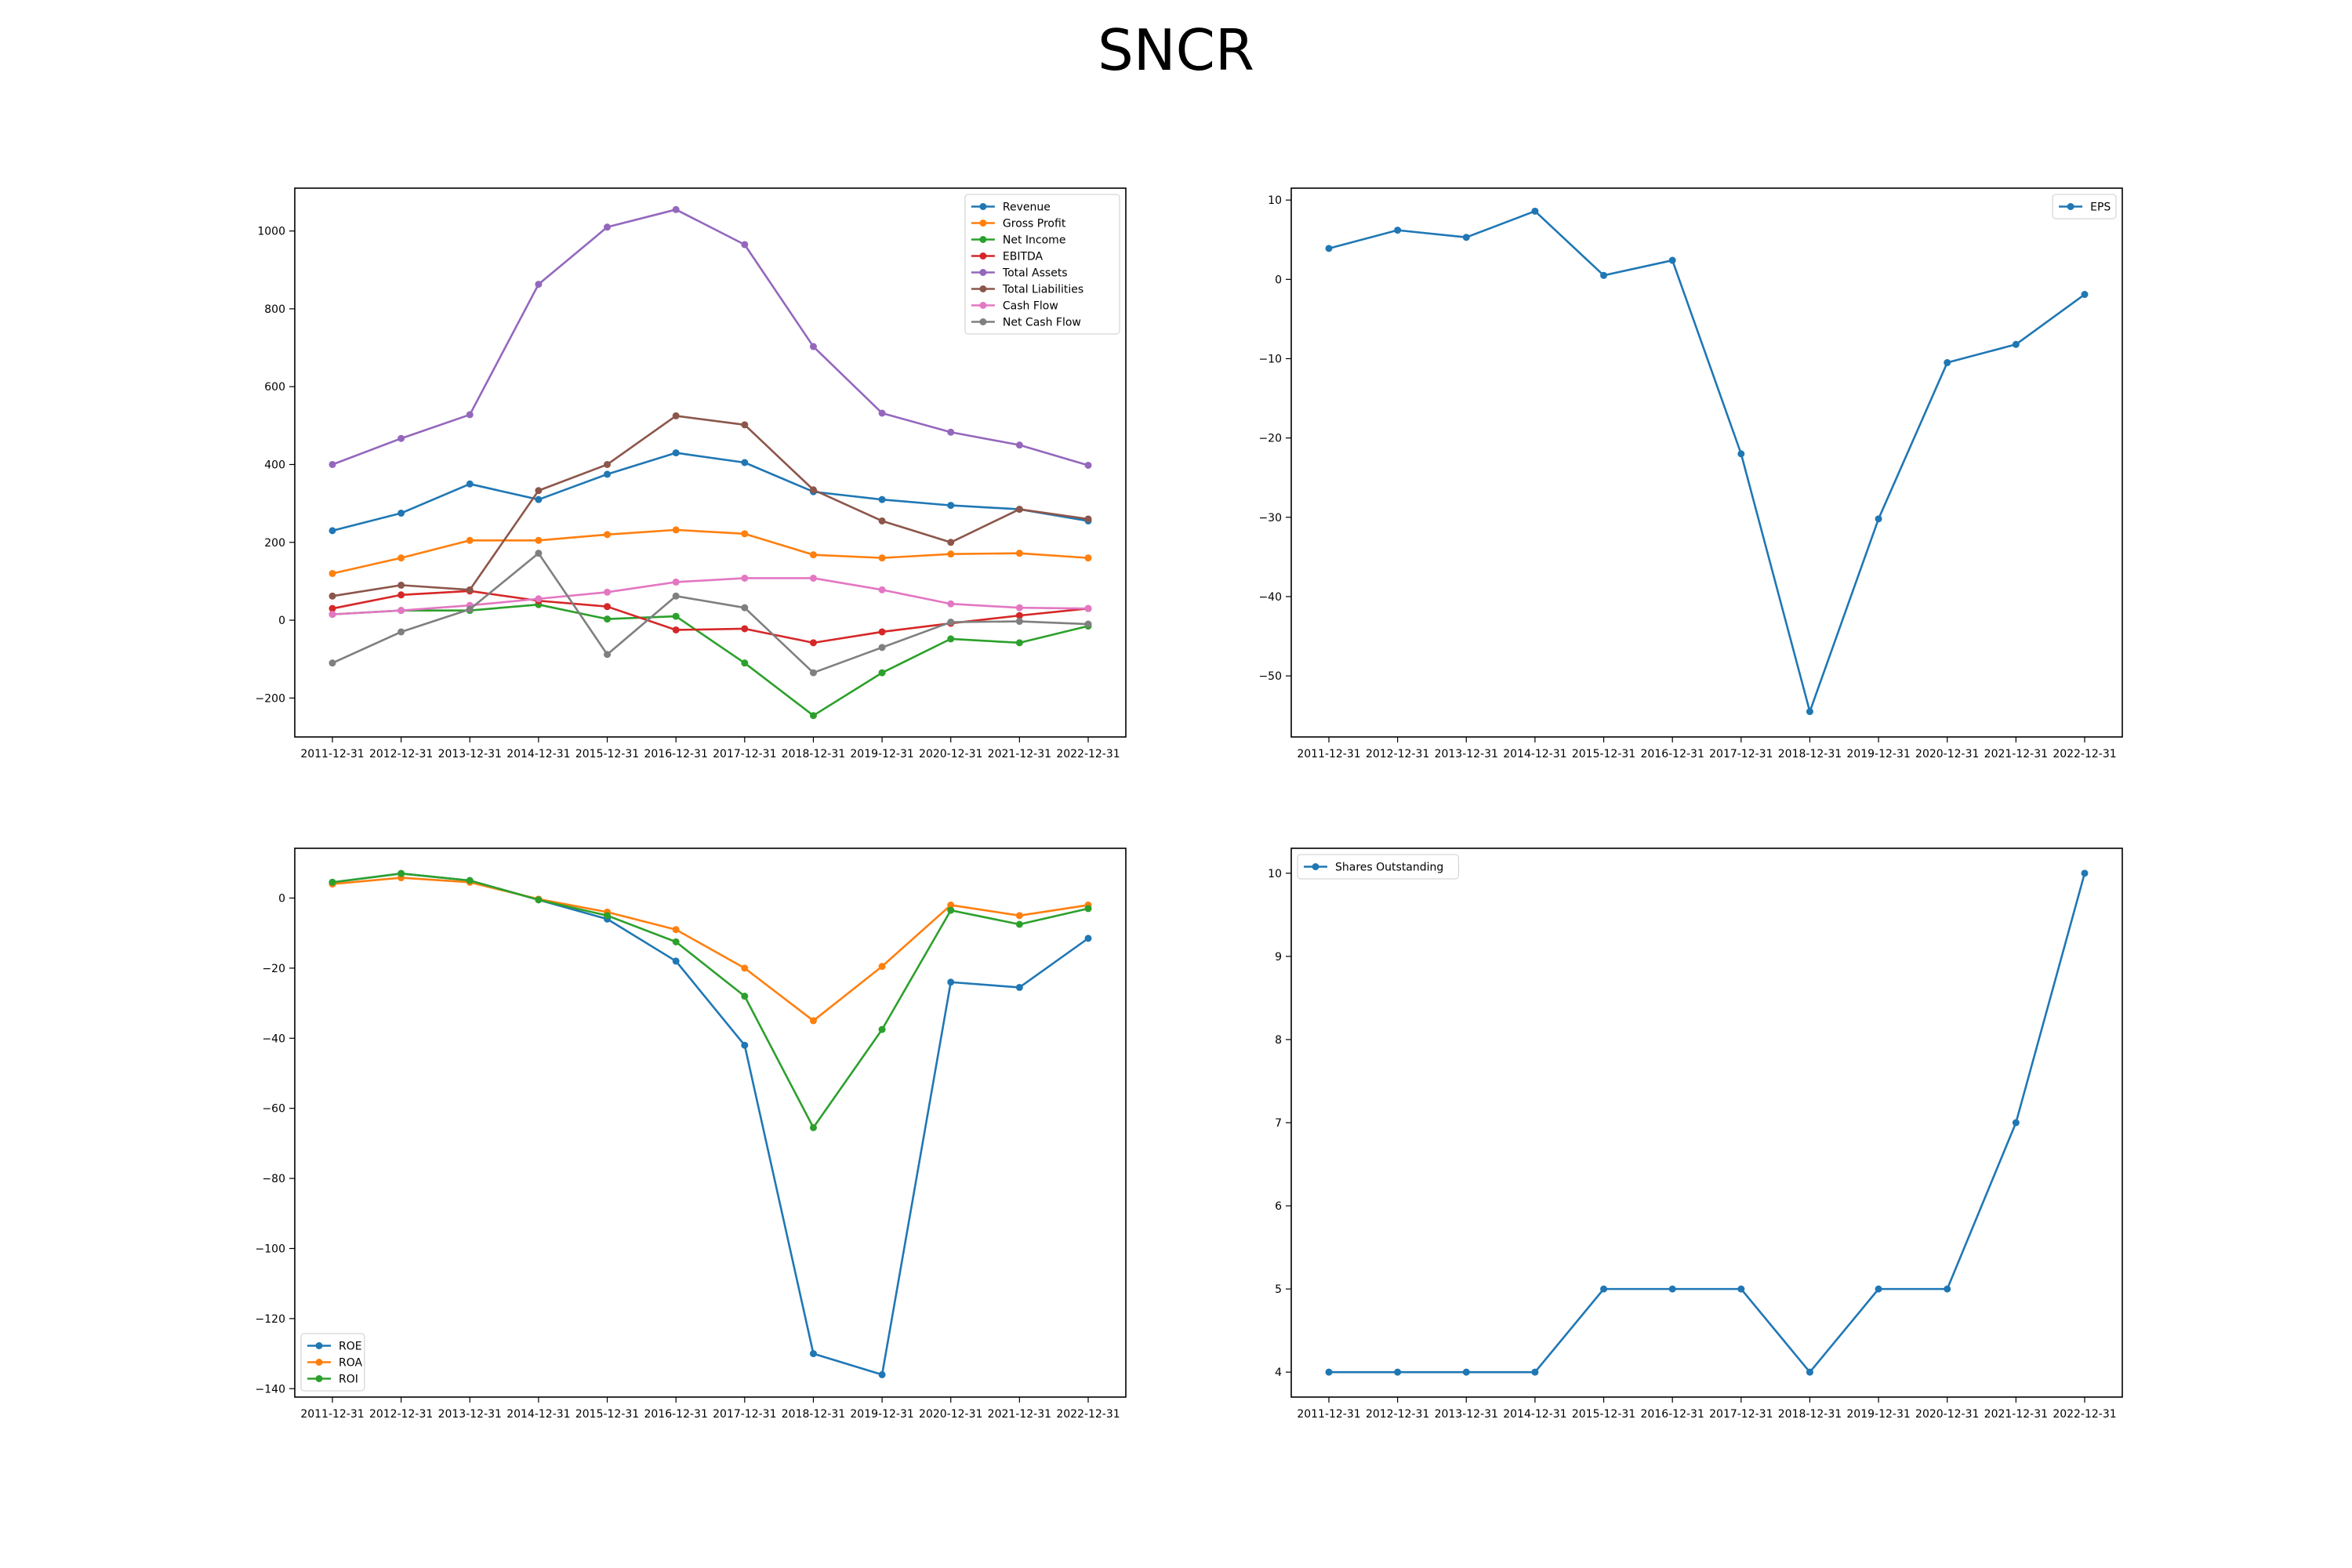 This screenshot has width=2352, height=1568. Describe the element at coordinates (273, 1039) in the screenshot. I see `y-tick-label: −40` at that location.